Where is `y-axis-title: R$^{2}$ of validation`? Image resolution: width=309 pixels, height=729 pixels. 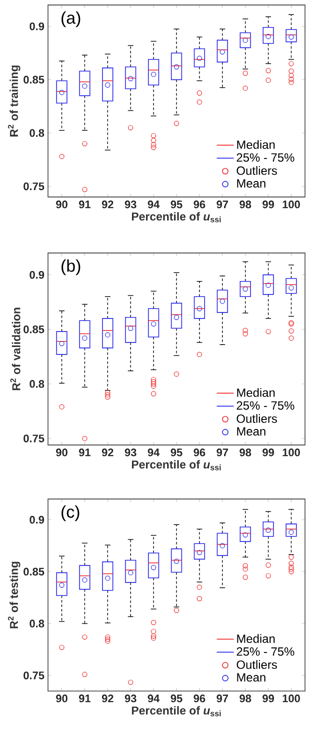
y-axis-title: R$^{2}$ of validation is located at coordinates (15, 349).